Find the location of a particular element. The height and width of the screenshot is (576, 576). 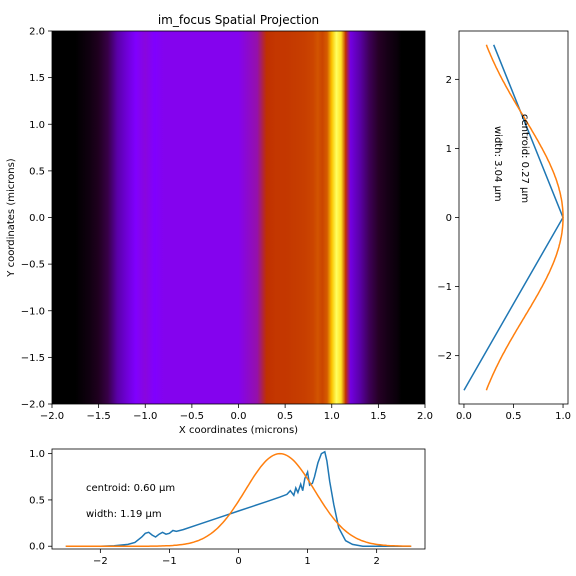

heatmap-x-tick-label-2: −1.0 is located at coordinates (145, 416).